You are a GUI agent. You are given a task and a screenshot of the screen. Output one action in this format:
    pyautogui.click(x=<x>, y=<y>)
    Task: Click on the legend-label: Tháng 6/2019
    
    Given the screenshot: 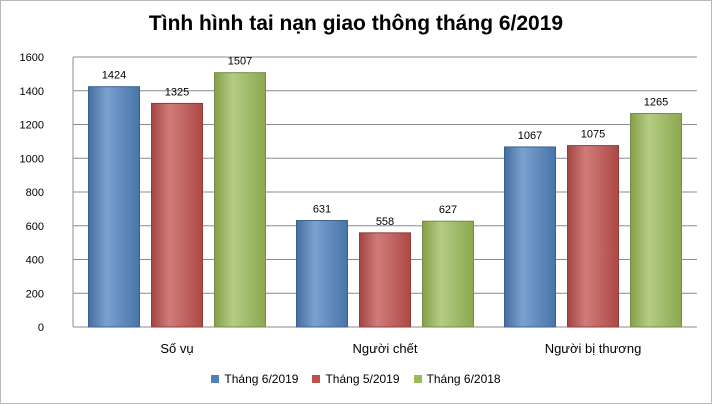 What is the action you would take?
    pyautogui.click(x=261, y=379)
    